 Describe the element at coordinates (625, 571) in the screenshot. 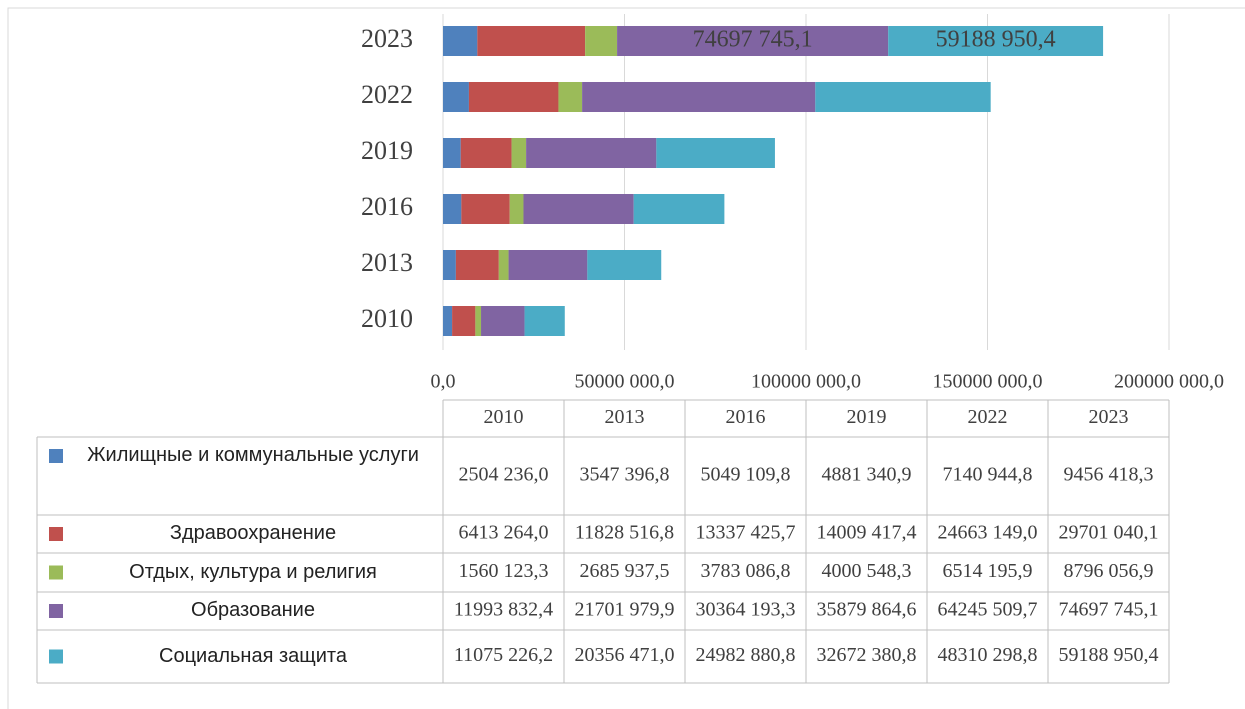

I see `table-cell: 2685 937,5` at that location.